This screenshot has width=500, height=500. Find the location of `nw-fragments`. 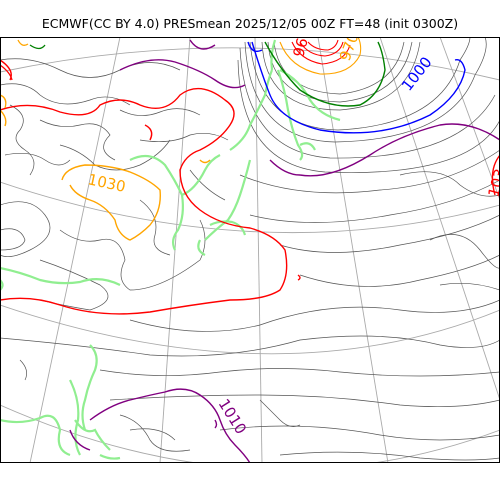

nw-fragments is located at coordinates (23, 74).